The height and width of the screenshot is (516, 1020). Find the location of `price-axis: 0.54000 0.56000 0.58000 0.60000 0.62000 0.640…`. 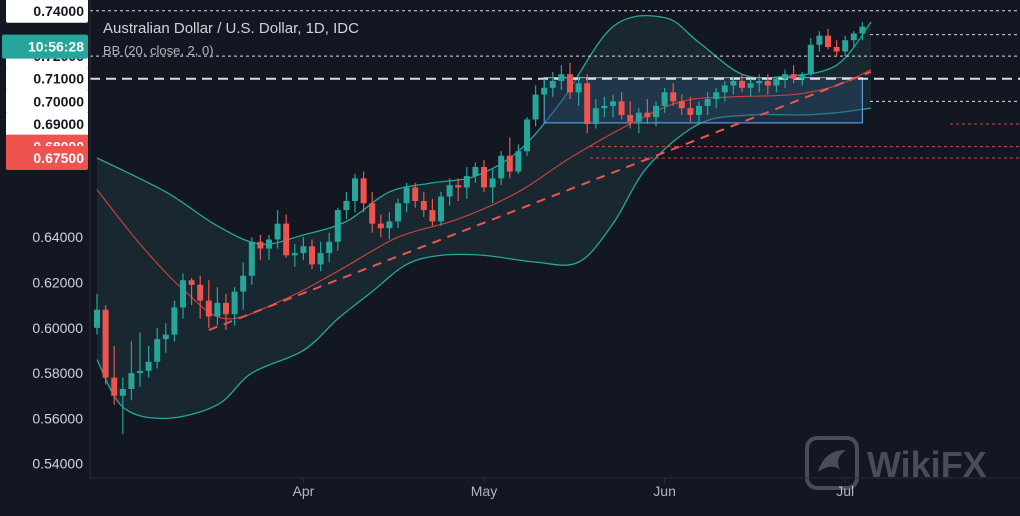

price-axis: 0.54000 0.56000 0.58000 0.60000 0.62000 0.640… is located at coordinates (45, 236).